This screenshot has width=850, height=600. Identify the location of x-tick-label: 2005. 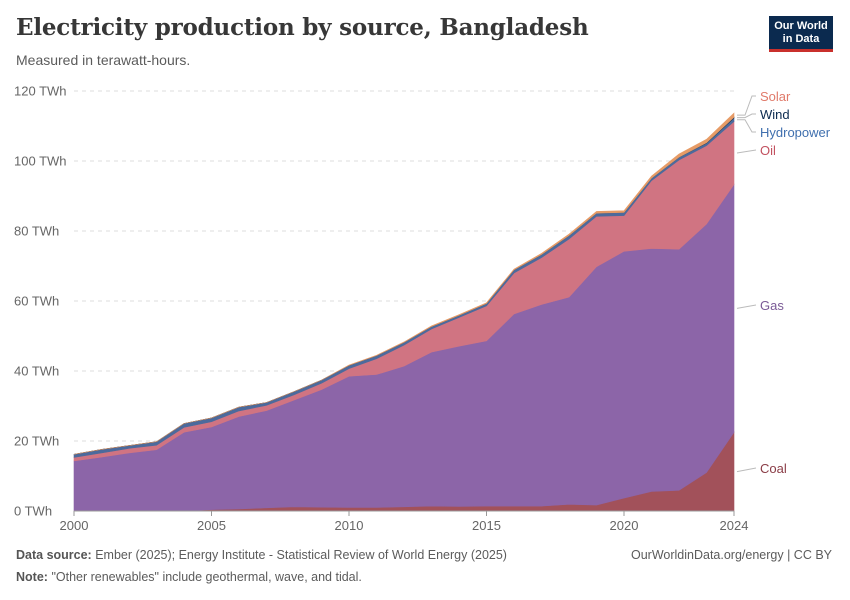
(211, 525).